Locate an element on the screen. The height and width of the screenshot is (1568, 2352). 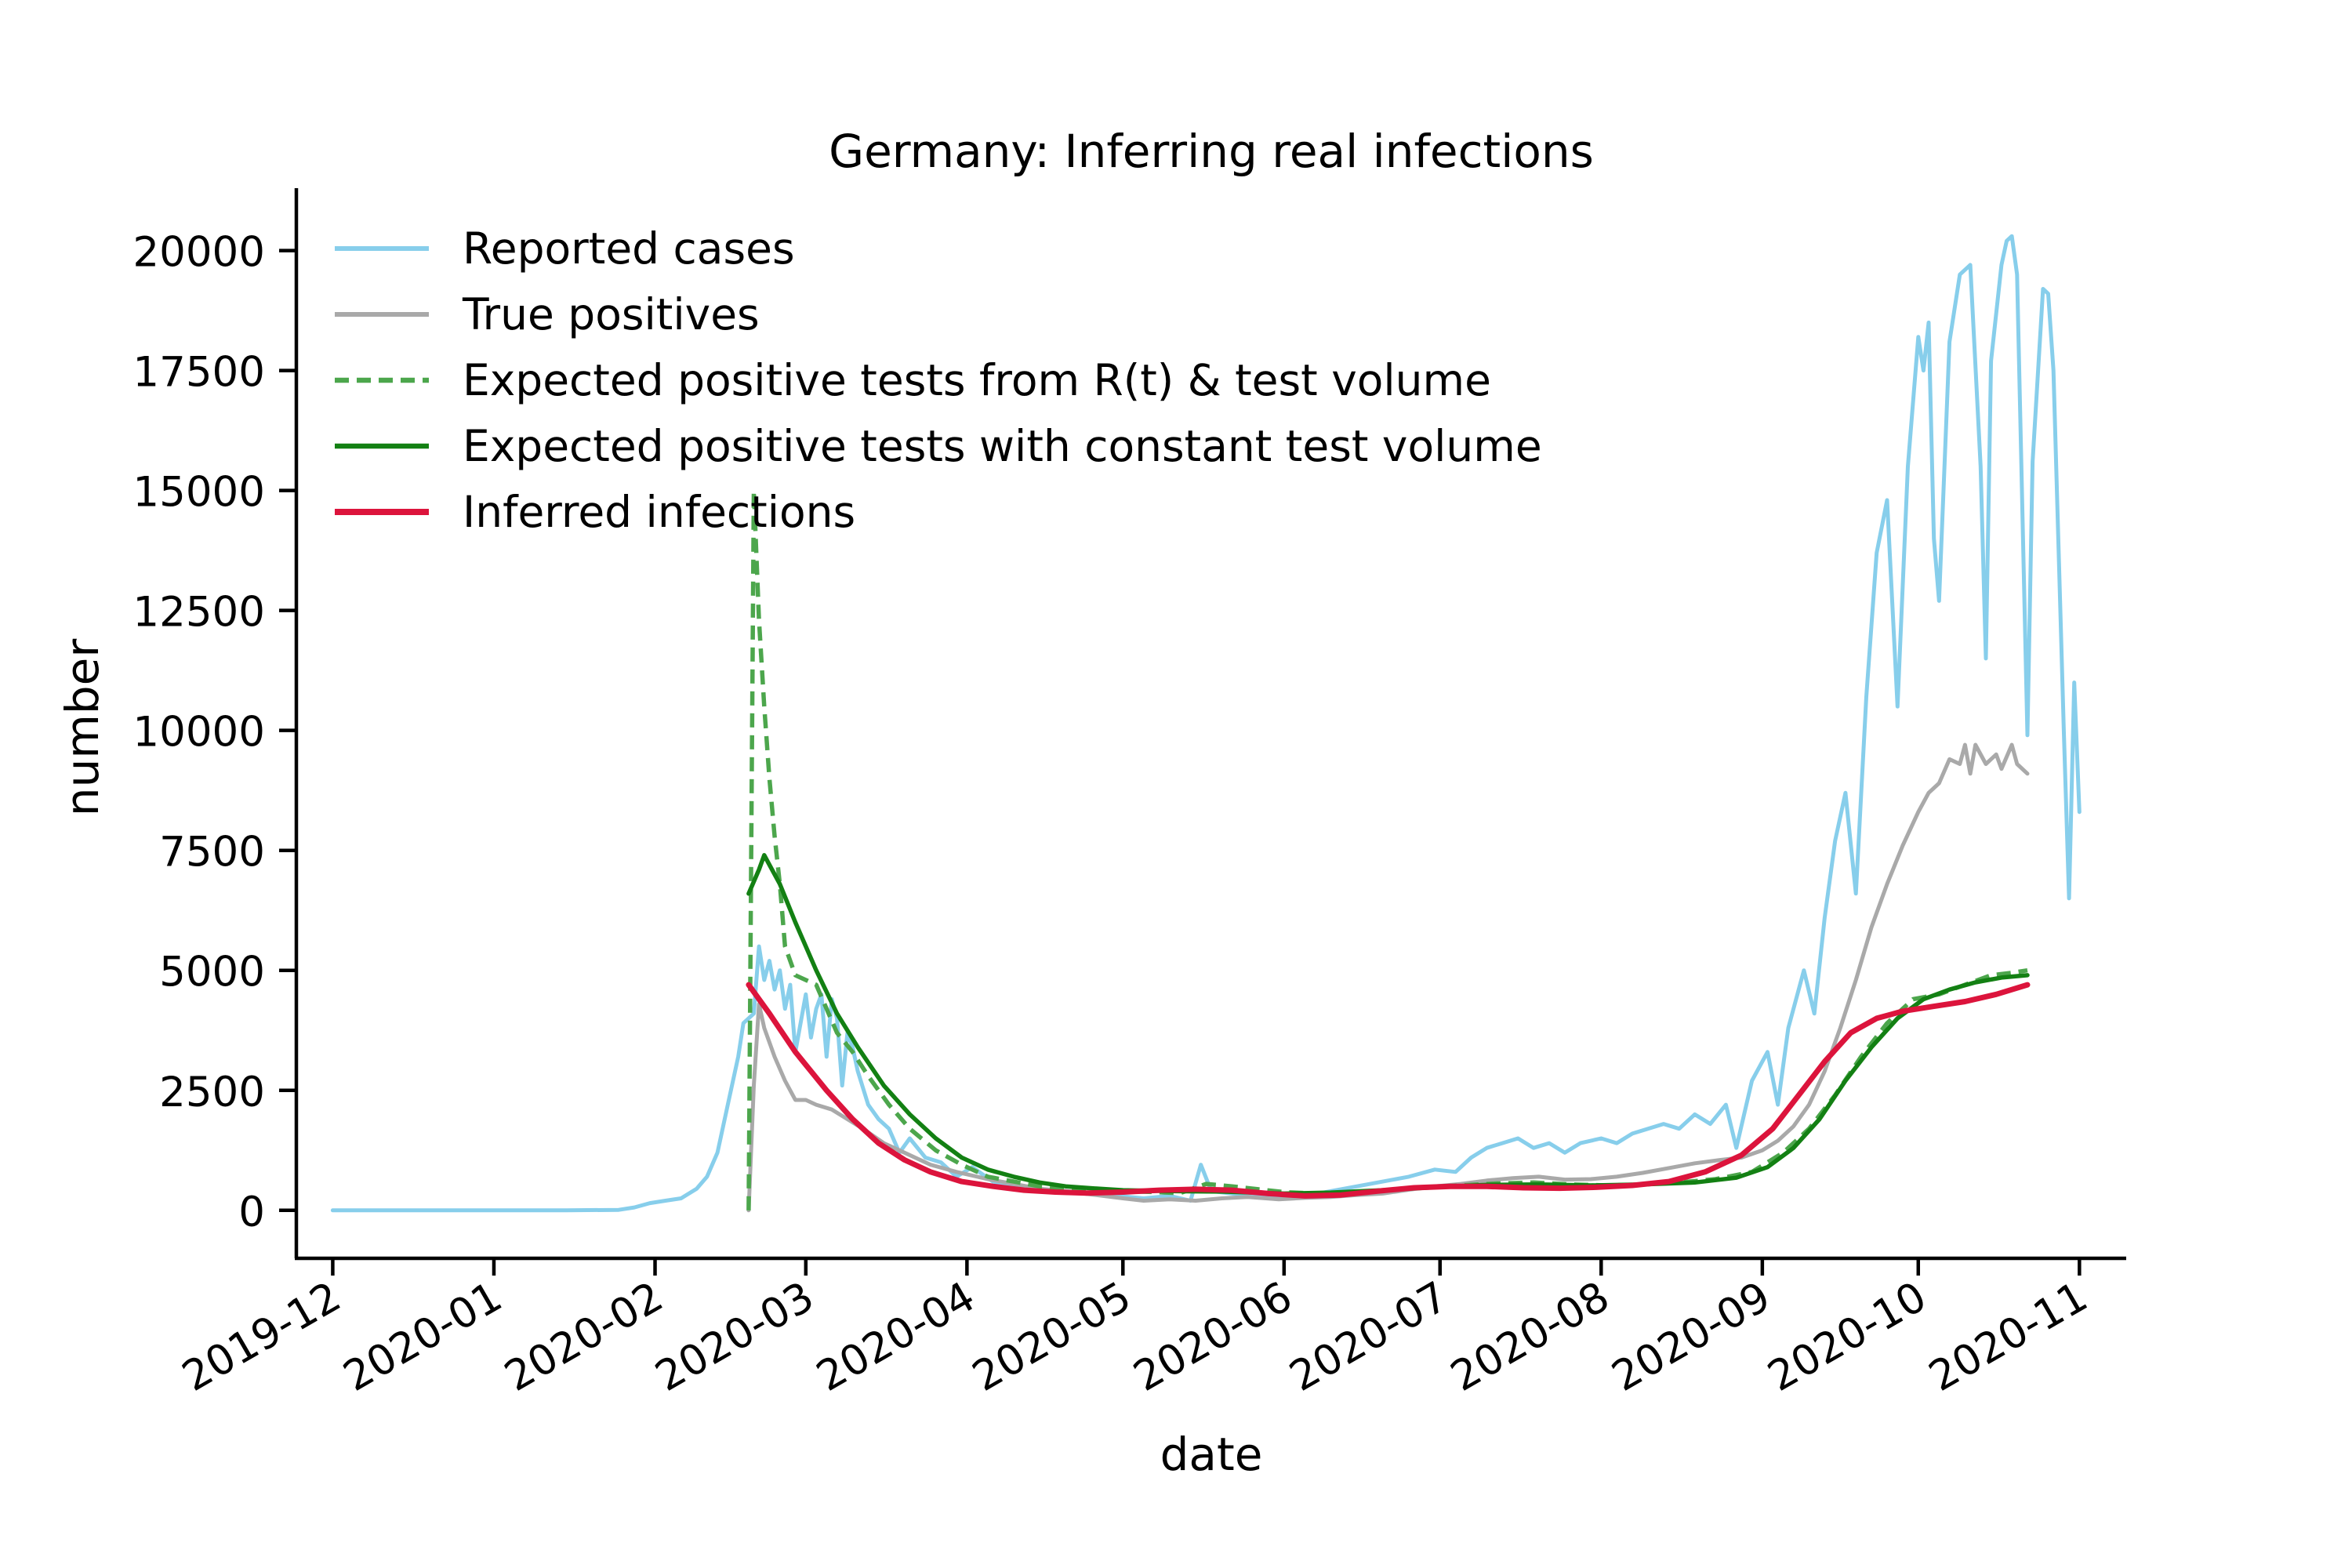
x-axis-label: date is located at coordinates (1211, 1454).